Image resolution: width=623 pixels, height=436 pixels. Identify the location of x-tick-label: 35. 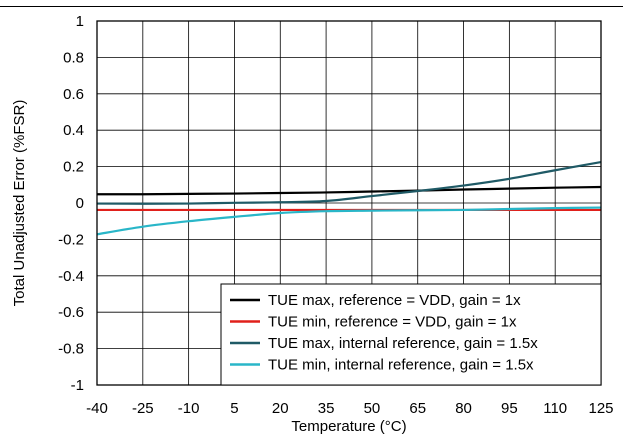
(326, 408).